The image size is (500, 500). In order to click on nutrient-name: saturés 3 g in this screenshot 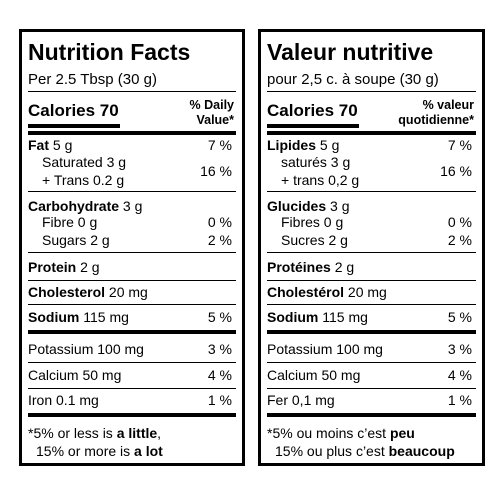, I will do `click(316, 162)`.